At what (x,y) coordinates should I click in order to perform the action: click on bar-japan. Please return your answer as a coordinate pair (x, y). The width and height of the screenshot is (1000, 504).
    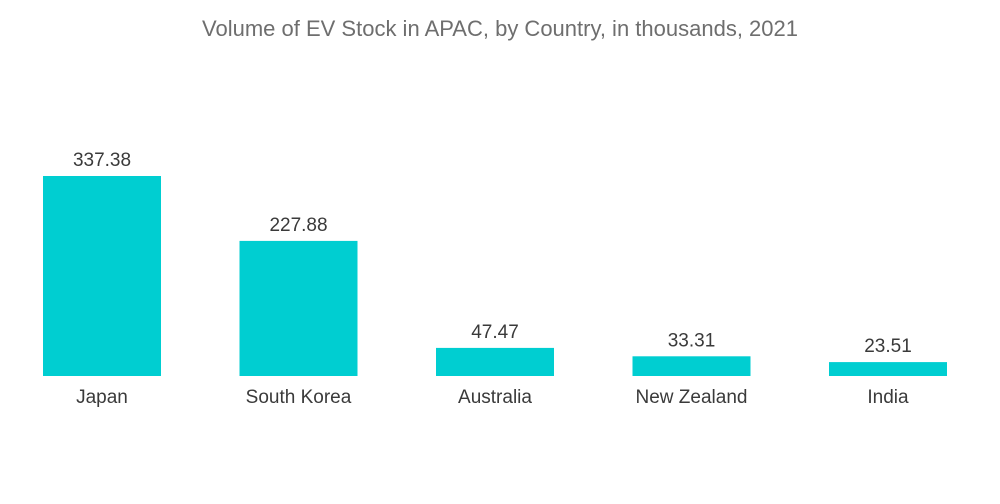
    Looking at the image, I should click on (102, 276).